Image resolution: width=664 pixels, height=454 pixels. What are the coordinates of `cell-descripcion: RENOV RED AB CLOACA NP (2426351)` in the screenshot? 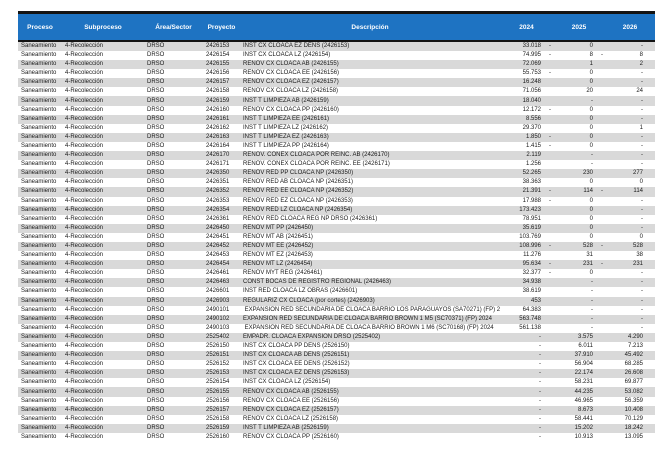 It's located at (298, 182).